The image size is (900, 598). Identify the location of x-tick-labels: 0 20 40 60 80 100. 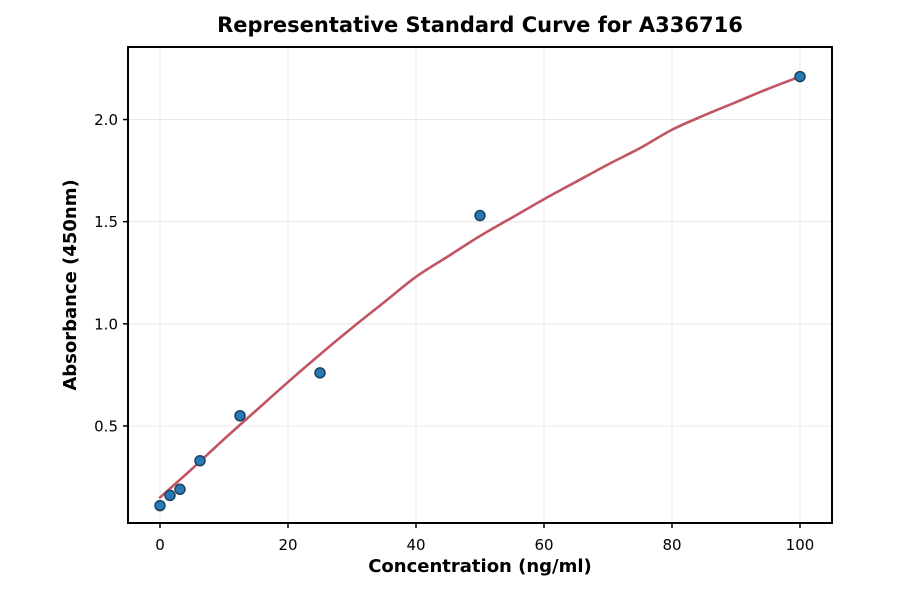
(484, 545).